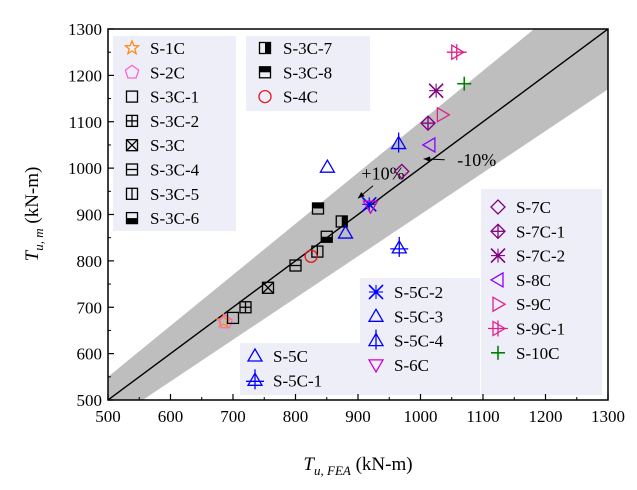 The height and width of the screenshot is (490, 637). I want to click on legend-item-s-10c: S-10C, so click(525, 353).